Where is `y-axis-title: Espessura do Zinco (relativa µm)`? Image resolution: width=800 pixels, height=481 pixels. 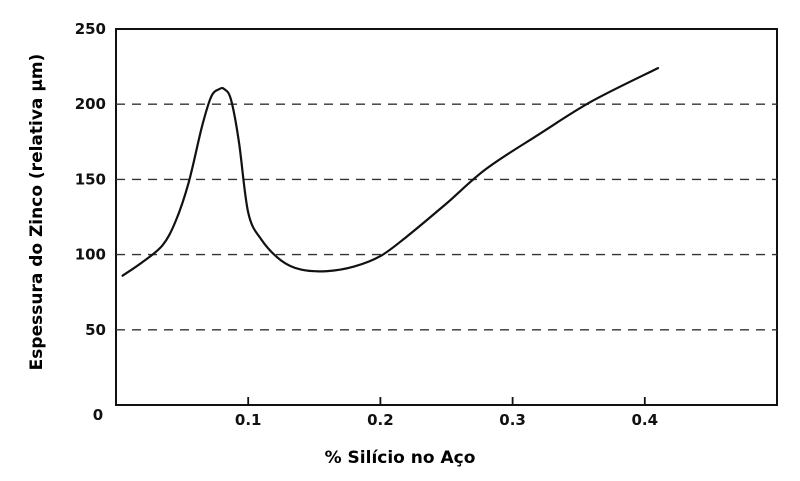
y-axis-title: Espessura do Zinco (relativa µm) is located at coordinates (37, 212).